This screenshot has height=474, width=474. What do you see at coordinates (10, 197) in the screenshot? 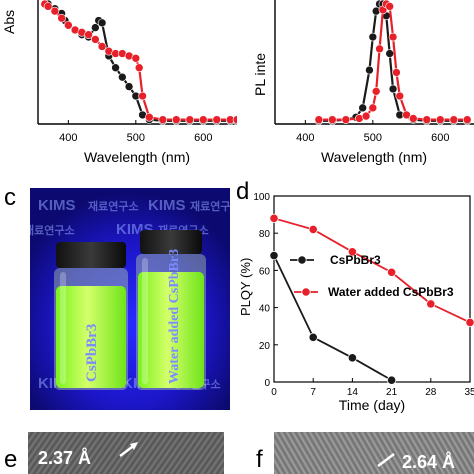
I see `panel-c-label: c` at bounding box center [10, 197].